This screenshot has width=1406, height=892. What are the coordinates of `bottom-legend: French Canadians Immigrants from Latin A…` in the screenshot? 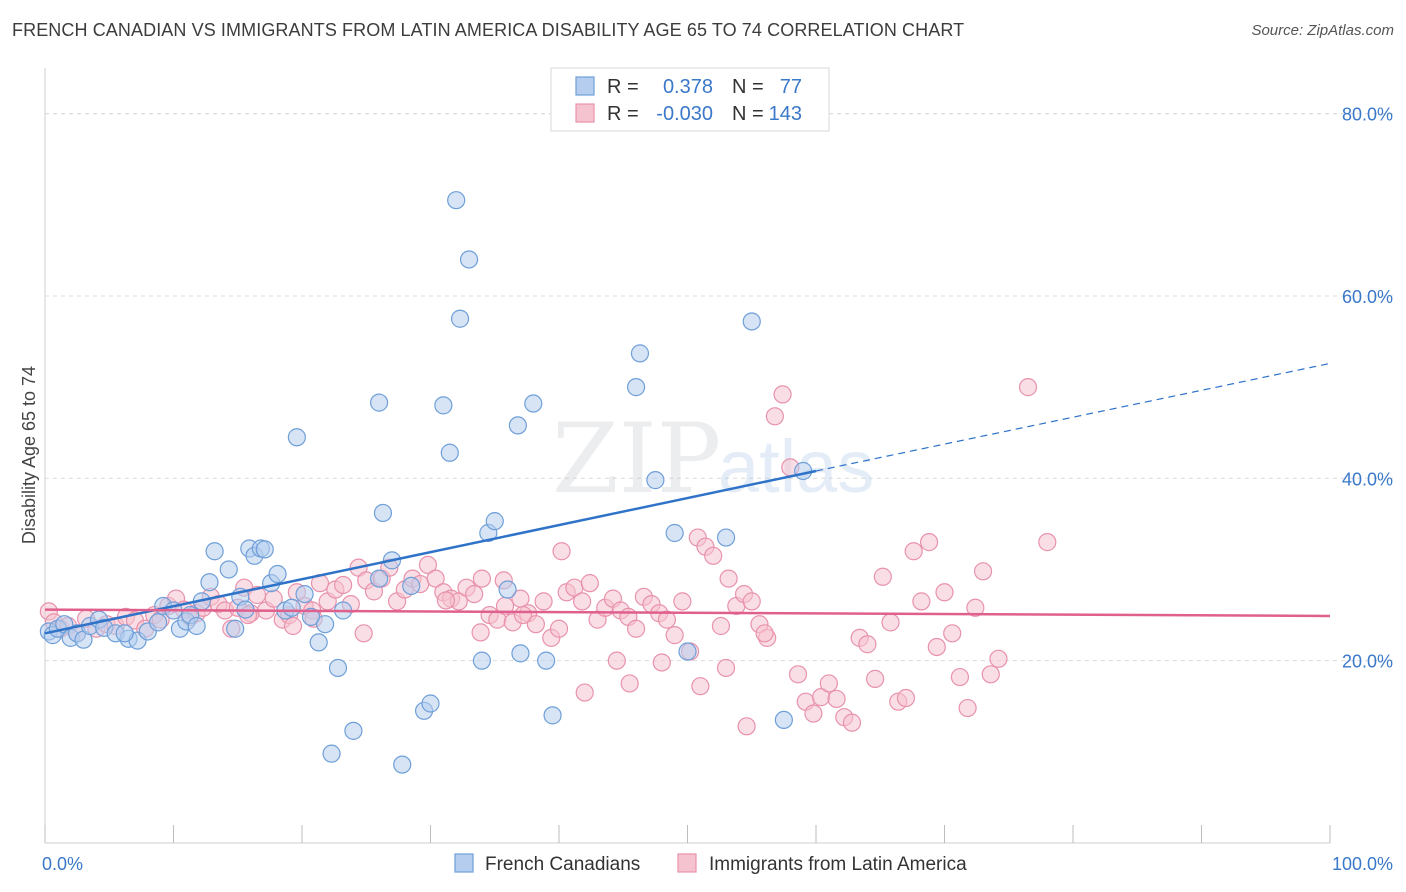 It's located at (710, 864).